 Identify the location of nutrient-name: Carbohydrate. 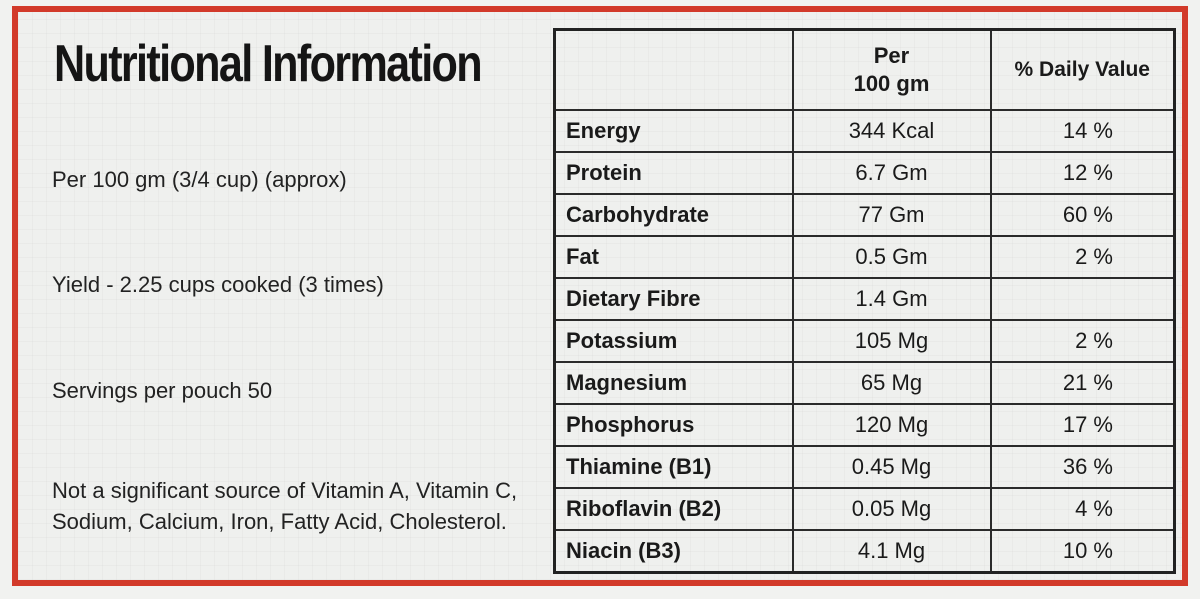
(673, 215).